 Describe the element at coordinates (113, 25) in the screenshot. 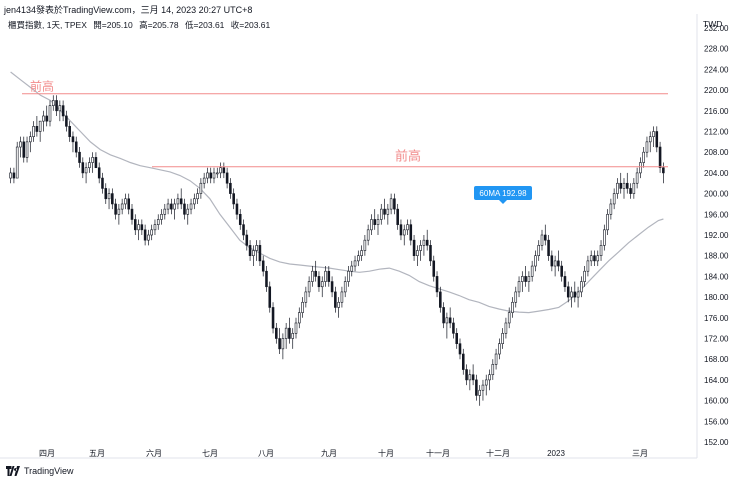

I see `open-value: 開=205.10` at that location.